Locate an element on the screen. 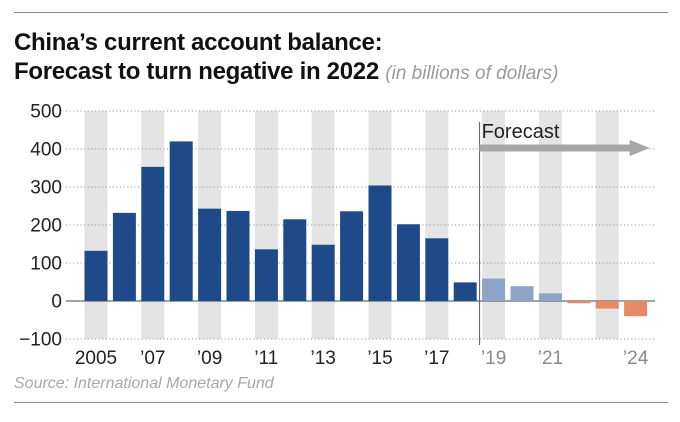 This screenshot has width=680, height=422. bar-2005 is located at coordinates (96, 275).